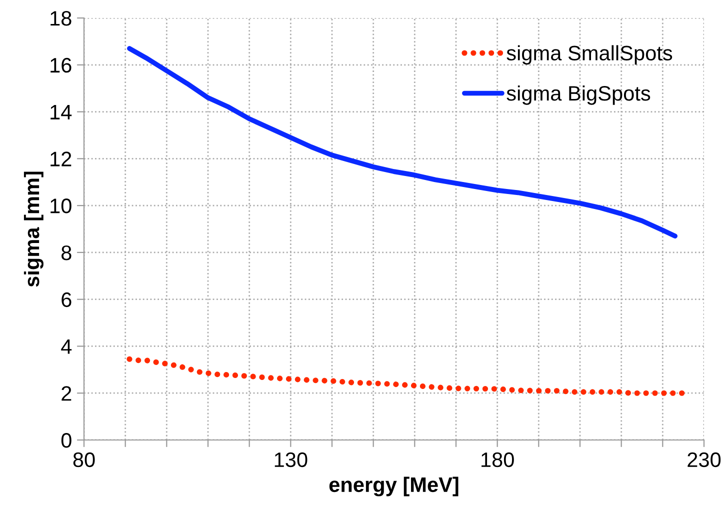 This screenshot has width=726, height=518. Describe the element at coordinates (67, 393) in the screenshot. I see `y-tick-label: 2` at that location.